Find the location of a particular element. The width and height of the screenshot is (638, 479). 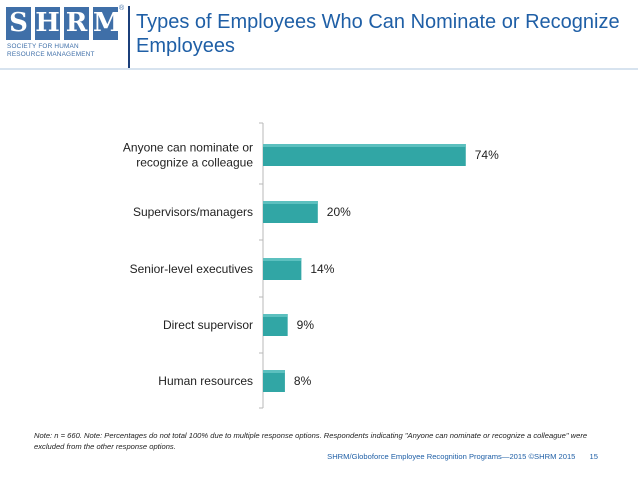

data-label: 74% is located at coordinates (487, 155).